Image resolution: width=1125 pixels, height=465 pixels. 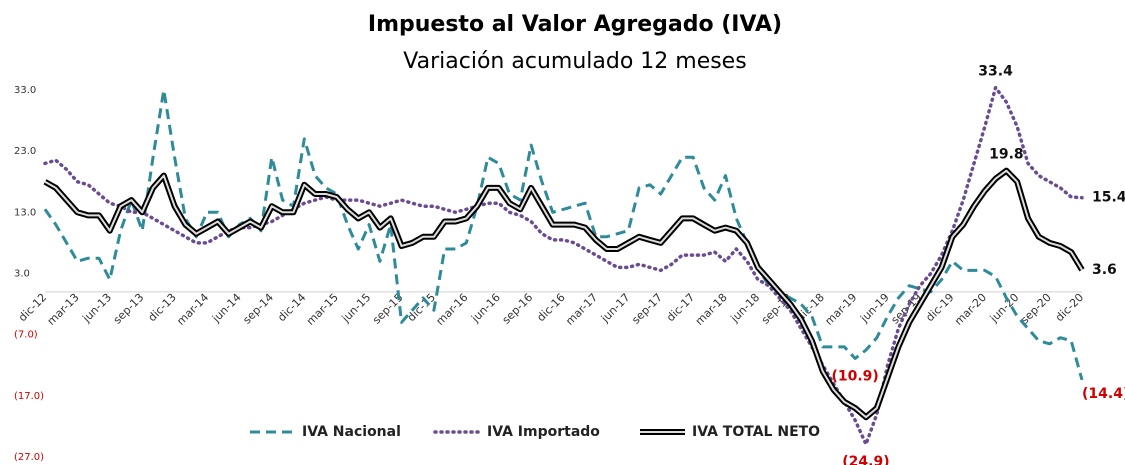 I want to click on chart-title: Impuesto al Valor Agregado (IVA), so click(x=575, y=24).